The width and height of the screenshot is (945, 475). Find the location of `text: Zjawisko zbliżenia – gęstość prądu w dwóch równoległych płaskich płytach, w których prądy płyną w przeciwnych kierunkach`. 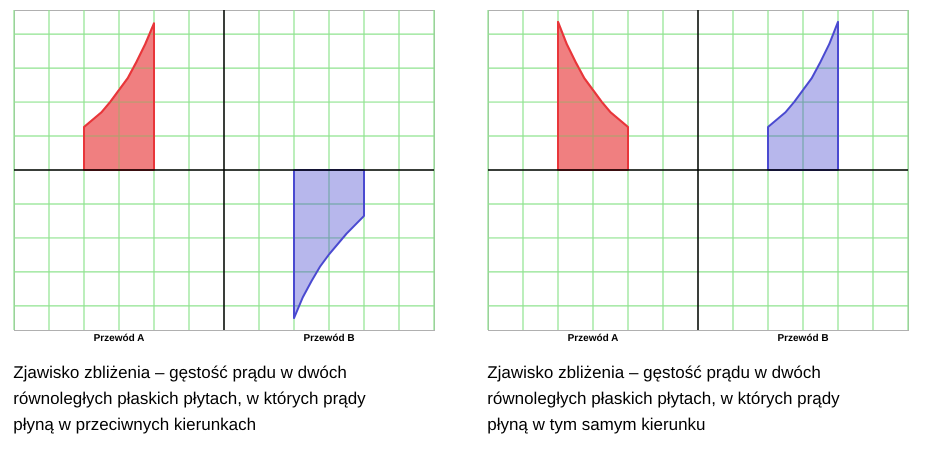

text: Zjawisko zbliżenia – gęstość prądu w dwóch równoległych płaskich płytach, w których prądy płyną w przeciwnych kierunkach is located at coordinates (189, 398).